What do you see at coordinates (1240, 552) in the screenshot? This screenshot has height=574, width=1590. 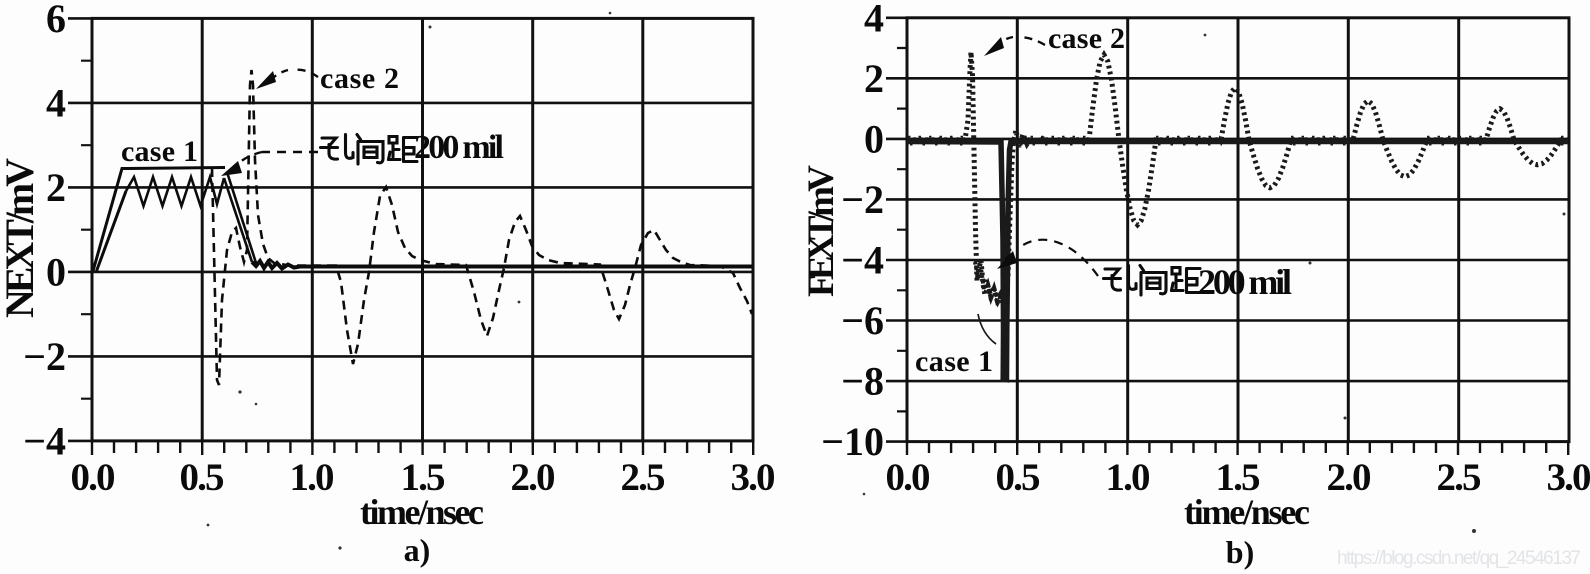 I see `svg-text: b)` at bounding box center [1240, 552].